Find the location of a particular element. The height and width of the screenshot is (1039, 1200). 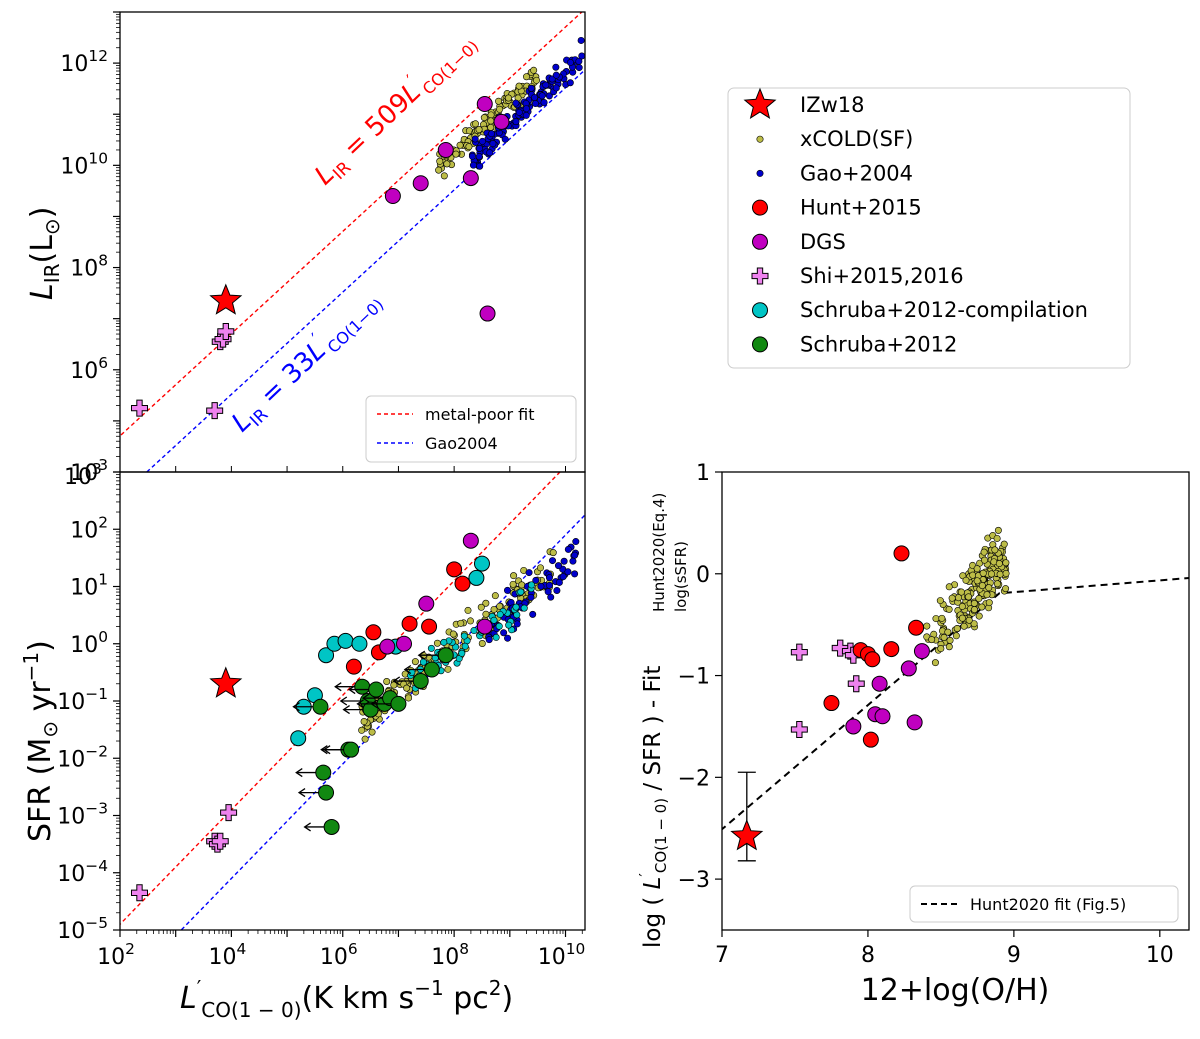

right-legend: Hunt2020 fit (Fig.5) is located at coordinates (1044, 904).